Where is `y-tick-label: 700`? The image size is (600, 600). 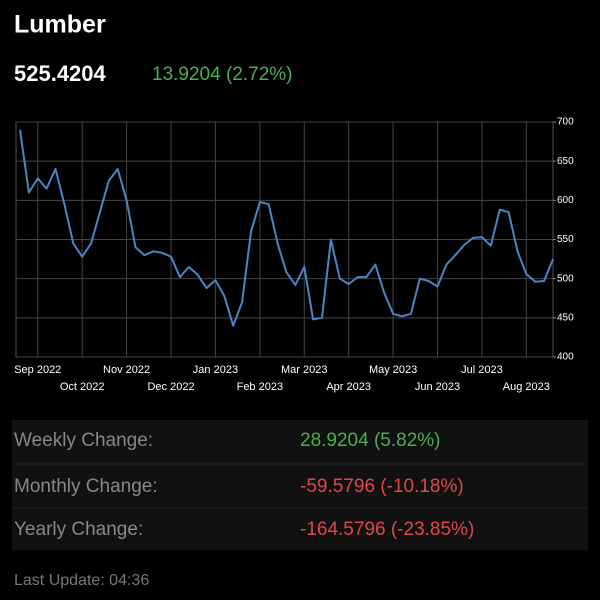 y-tick-label: 700 is located at coordinates (565, 122).